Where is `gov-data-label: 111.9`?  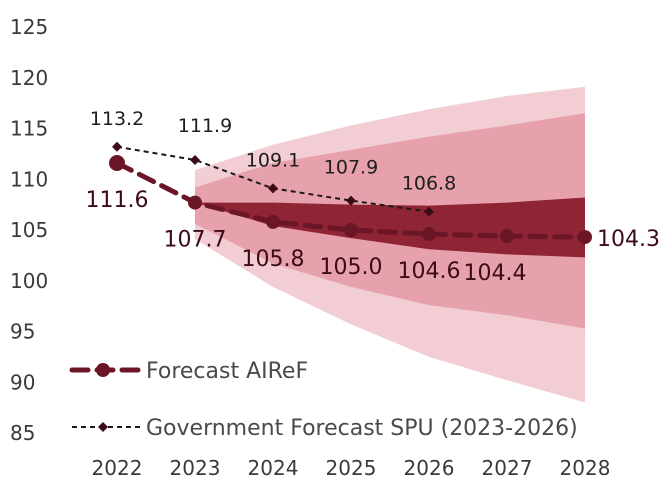 gov-data-label: 111.9 is located at coordinates (205, 126).